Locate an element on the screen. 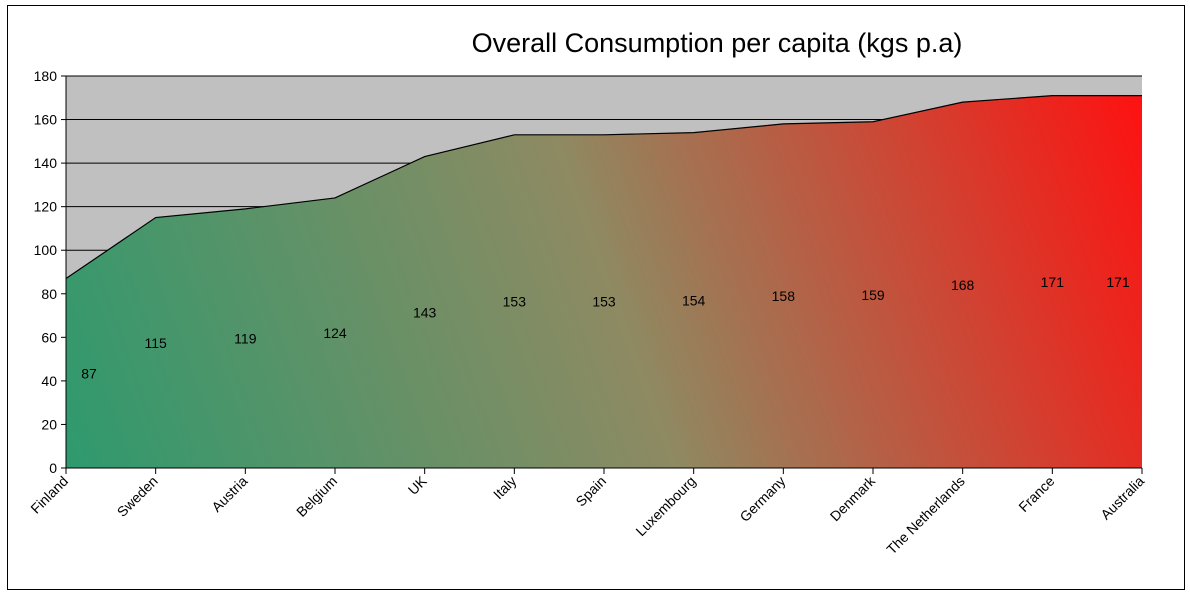  data-label: 154 is located at coordinates (694, 300).